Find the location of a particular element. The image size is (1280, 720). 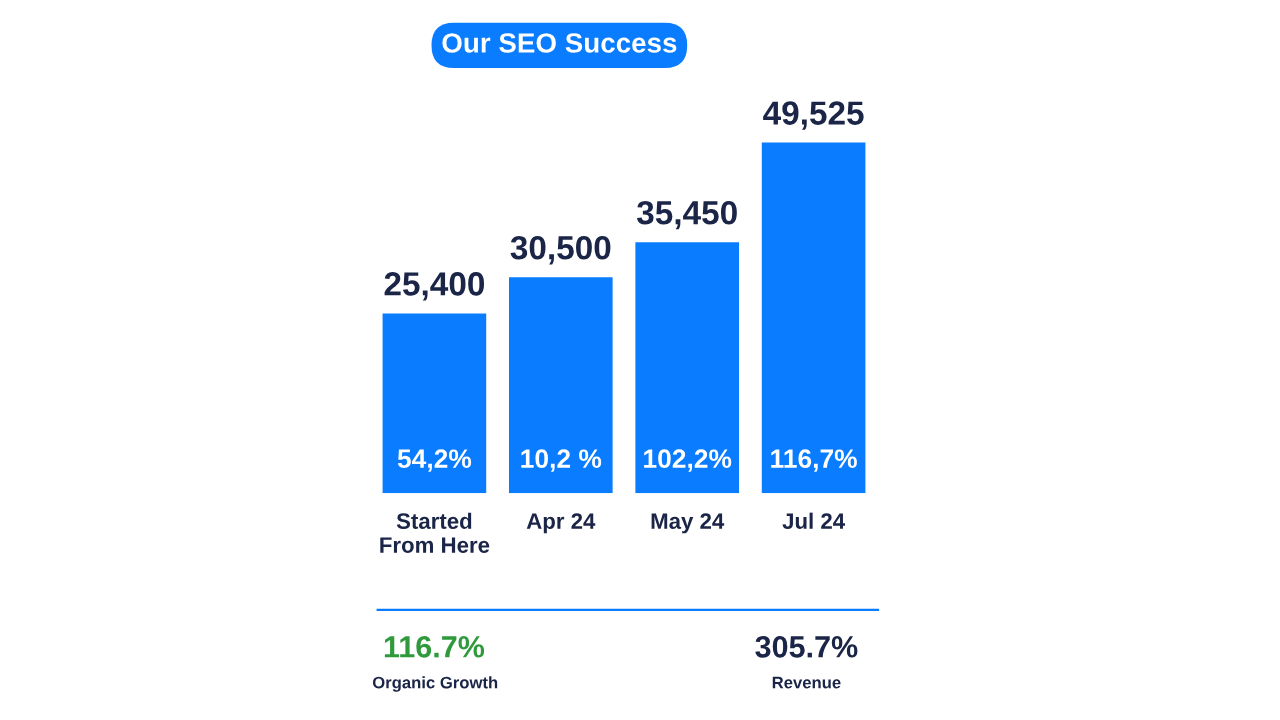

x-tick-label: Jul 24 is located at coordinates (813, 520).